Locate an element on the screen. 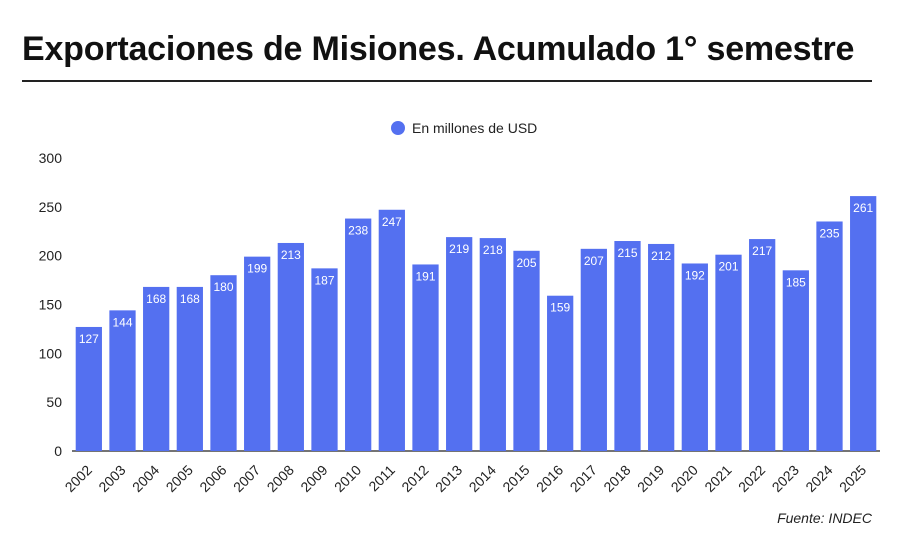 This screenshot has height=538, width=900. y-tick-label: 300 is located at coordinates (51, 158).